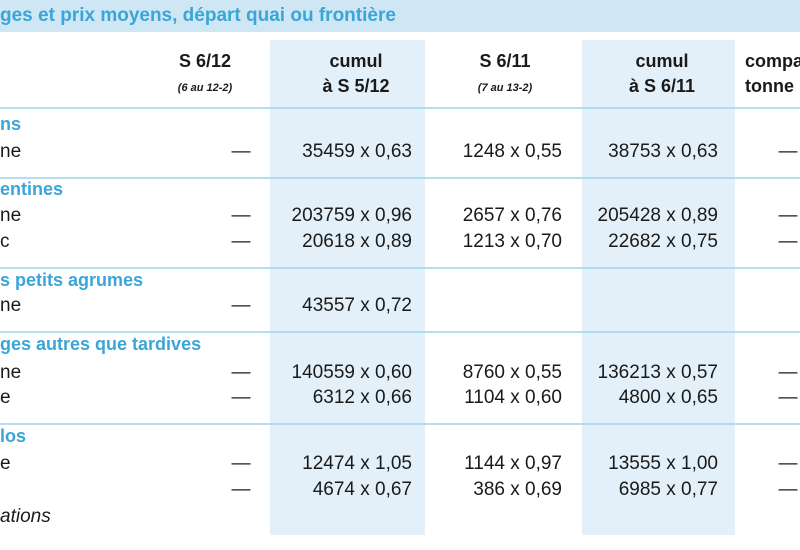 The height and width of the screenshot is (550, 800). What do you see at coordinates (504, 61) in the screenshot?
I see `header-label: S 6/11` at bounding box center [504, 61].